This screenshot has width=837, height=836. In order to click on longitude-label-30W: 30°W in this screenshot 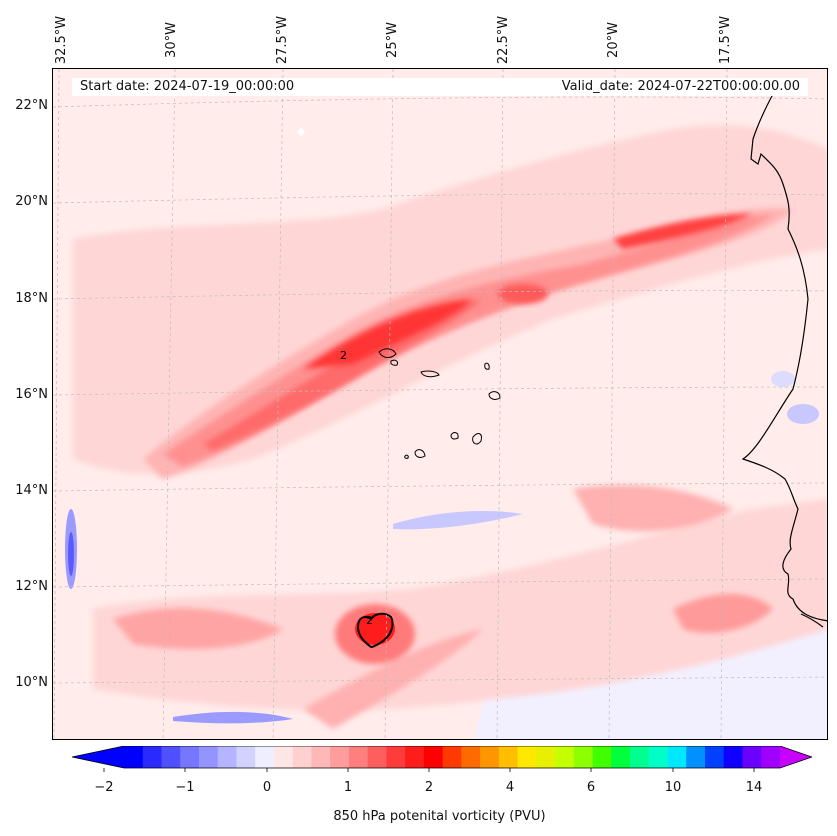, I will do `click(171, 40)`.